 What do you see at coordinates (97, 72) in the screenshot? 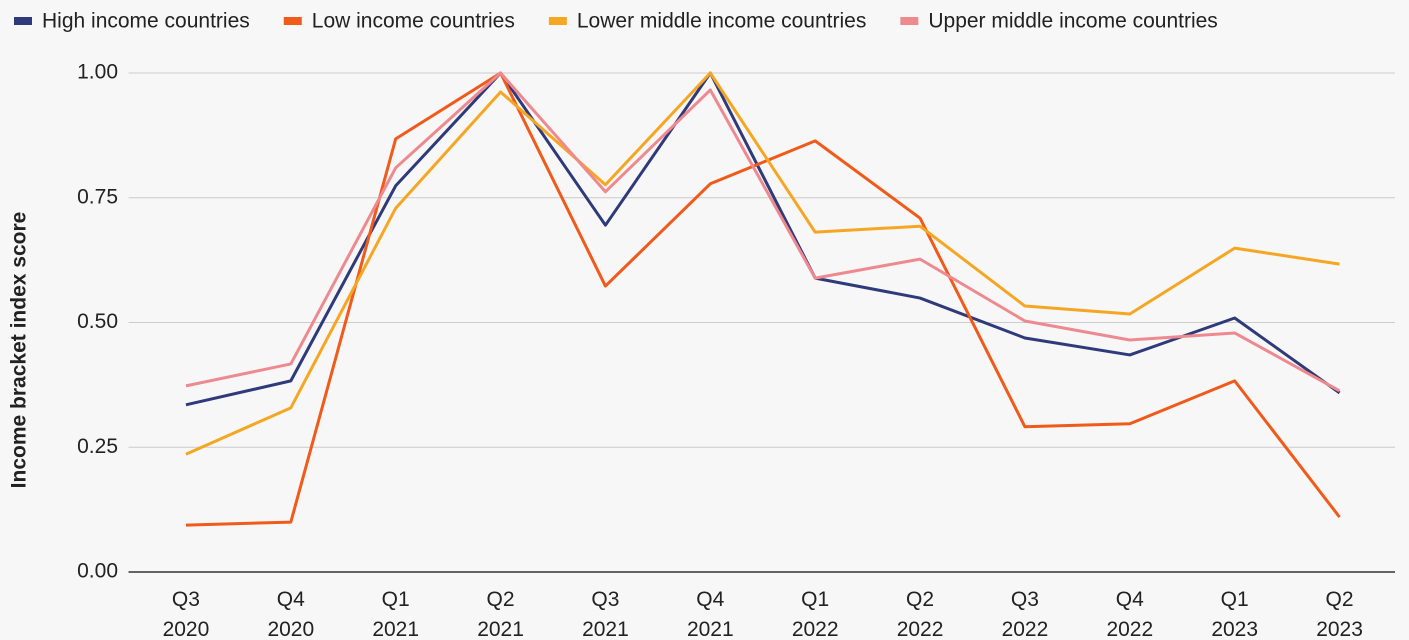
I see `y-tick-label: 1.00` at bounding box center [97, 72].